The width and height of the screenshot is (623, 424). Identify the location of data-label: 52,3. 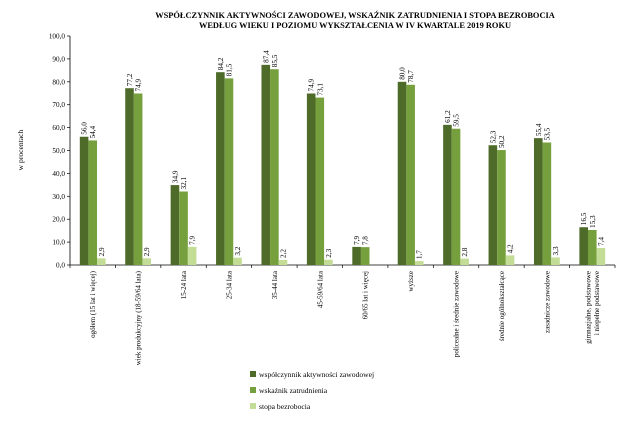
(493, 136).